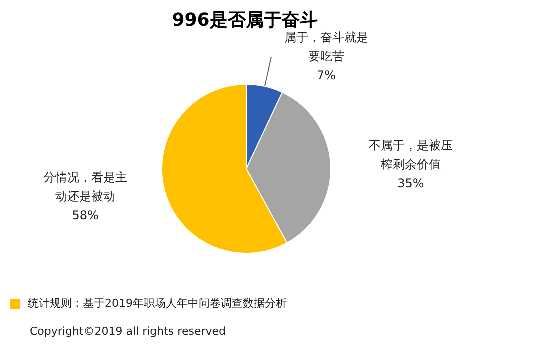  I want to click on text: Copyright©2019 all rights reserved, so click(128, 331).